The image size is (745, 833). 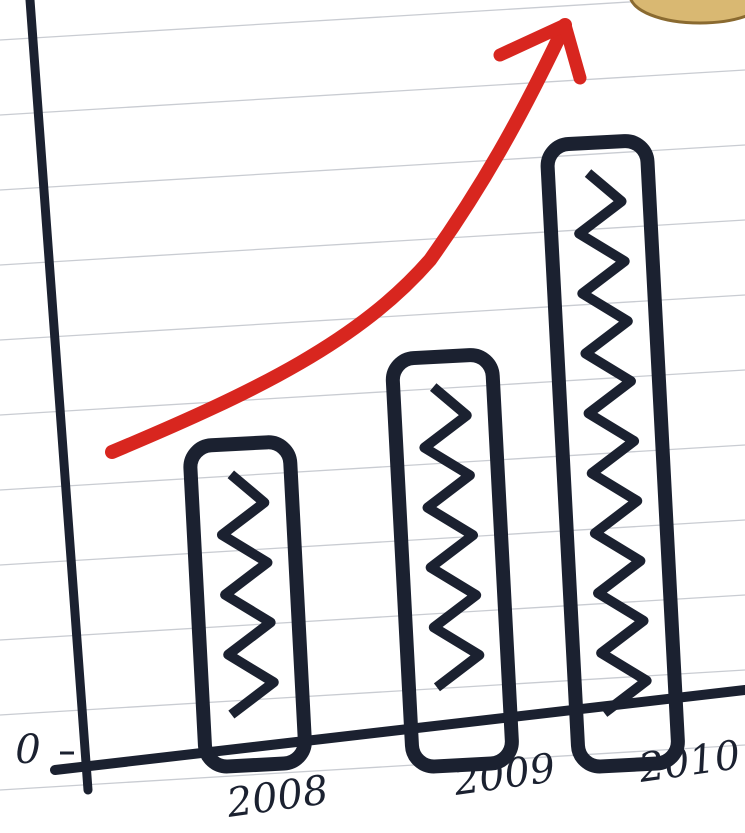 I want to click on arrow-head, so click(x=540, y=51).